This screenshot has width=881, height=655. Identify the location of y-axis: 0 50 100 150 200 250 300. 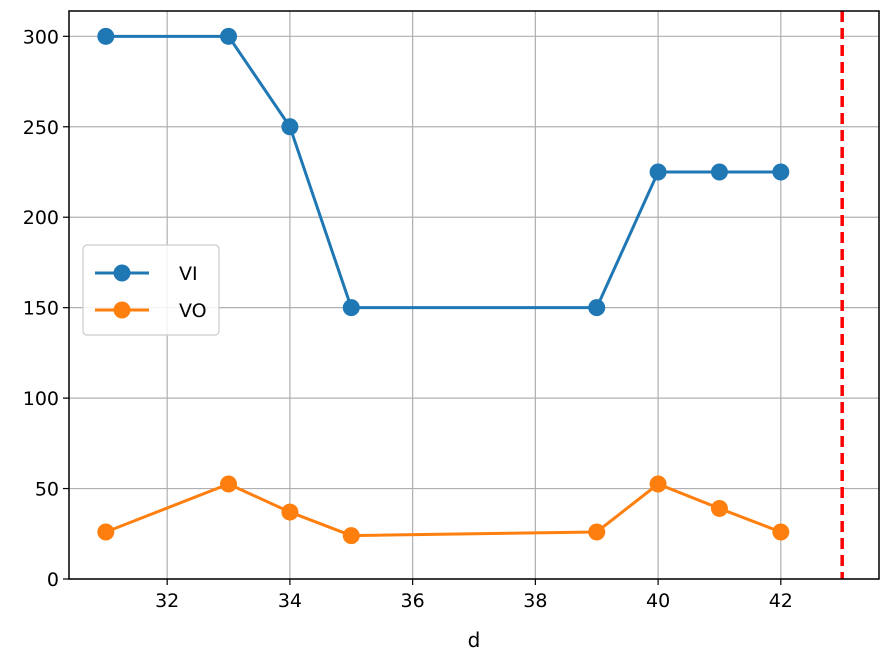
(46, 308).